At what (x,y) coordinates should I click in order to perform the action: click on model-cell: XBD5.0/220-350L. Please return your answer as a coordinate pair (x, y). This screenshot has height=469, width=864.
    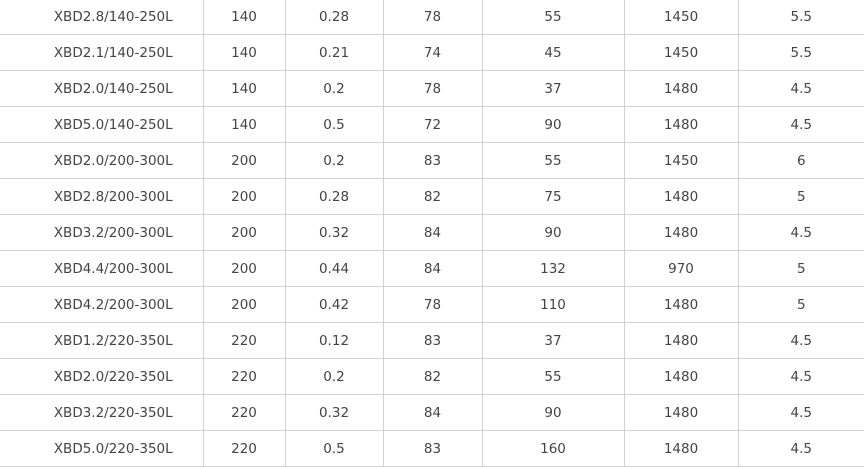
    Looking at the image, I should click on (102, 448).